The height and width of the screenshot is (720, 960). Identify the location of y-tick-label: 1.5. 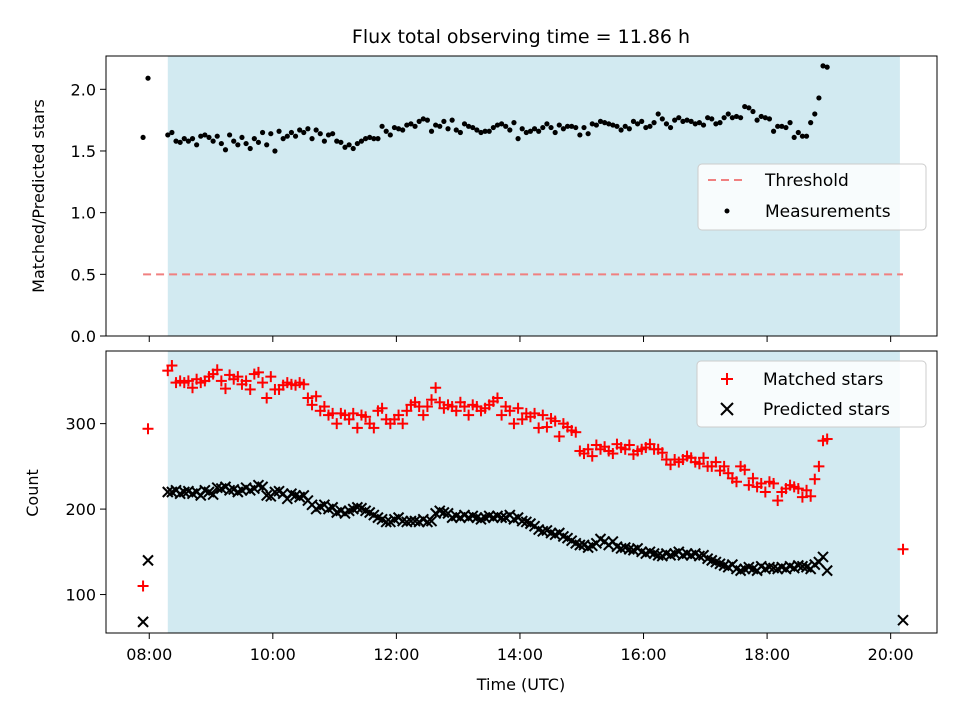
(83, 151).